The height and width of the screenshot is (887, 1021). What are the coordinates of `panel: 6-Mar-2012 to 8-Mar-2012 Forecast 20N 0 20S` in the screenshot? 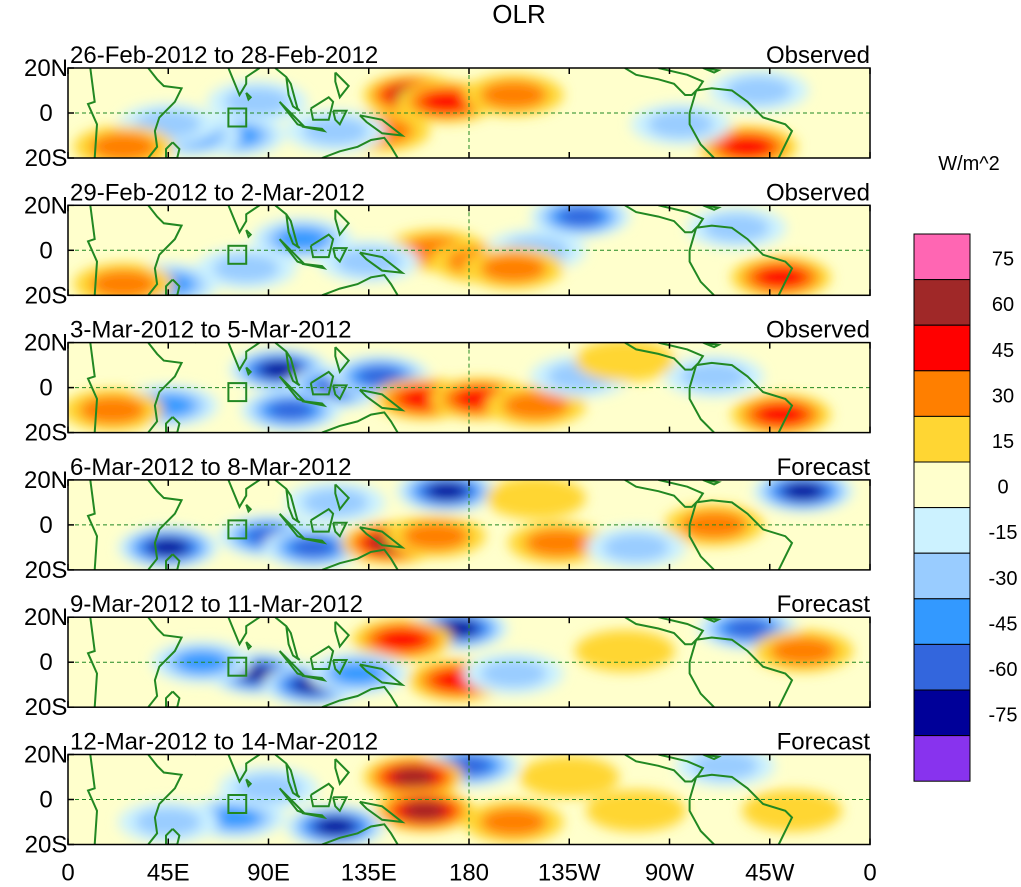 It's located at (447, 519).